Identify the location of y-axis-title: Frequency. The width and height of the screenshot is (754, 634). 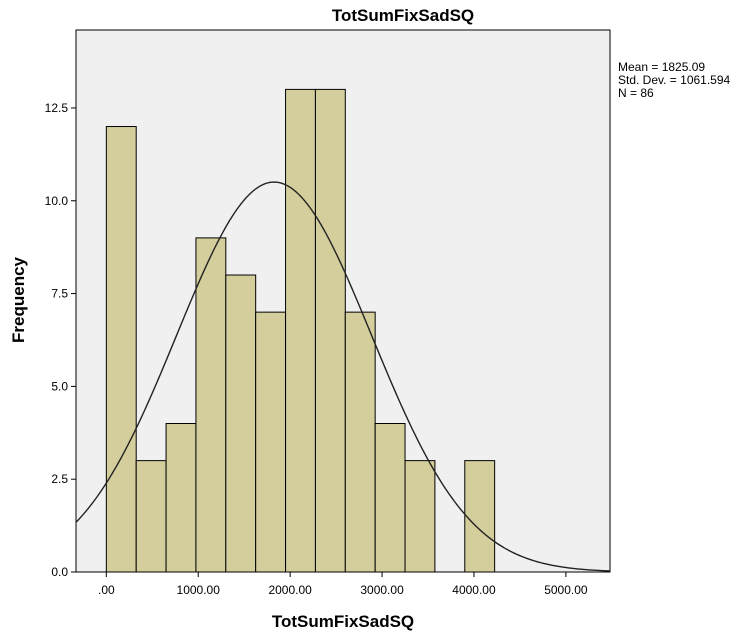
(18, 299).